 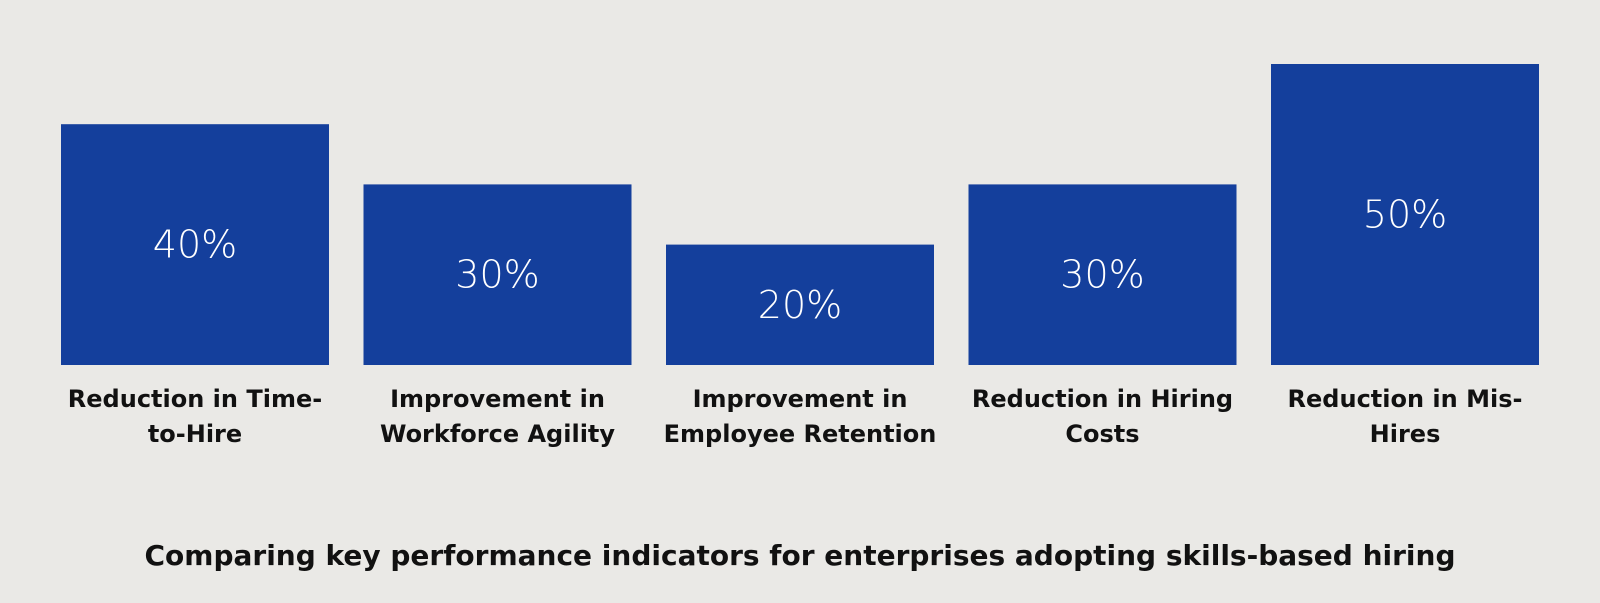 I want to click on category-label: Employee Retention, so click(x=800, y=434).